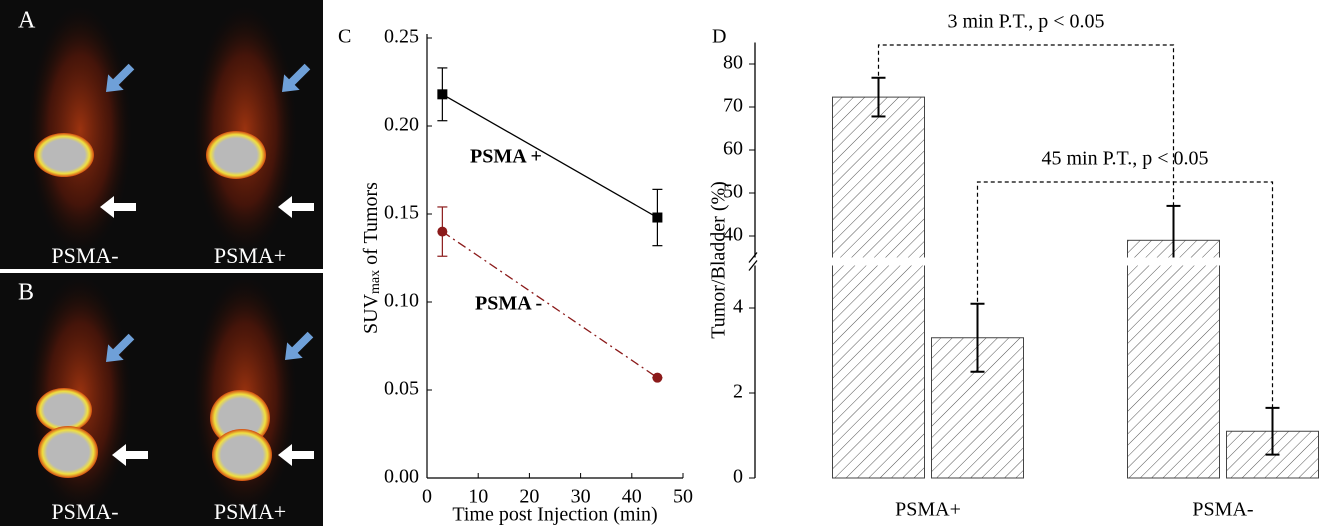  Describe the element at coordinates (1025, 22) in the screenshot. I see `annotation: 3 min P.T., p < 0.05` at that location.